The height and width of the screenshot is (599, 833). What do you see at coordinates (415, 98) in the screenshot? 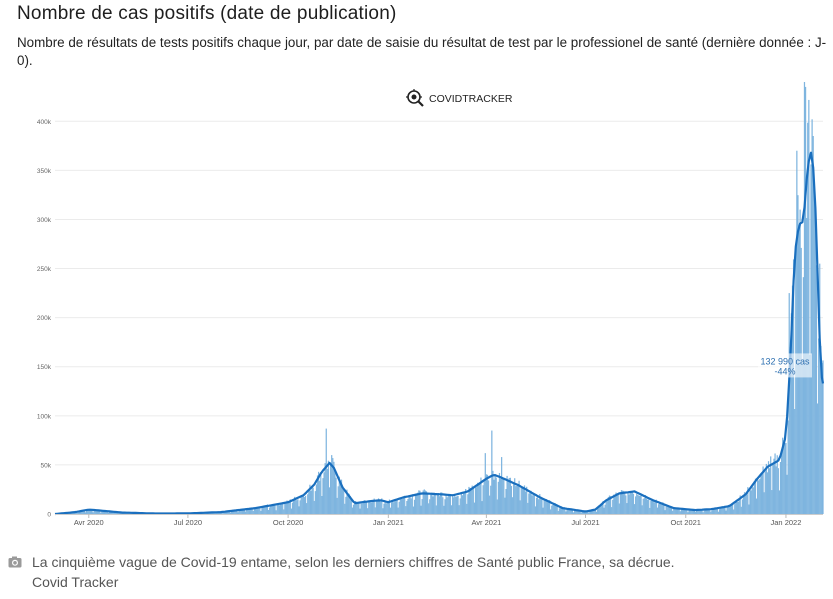
I see `virus-magnifier-icon` at bounding box center [415, 98].